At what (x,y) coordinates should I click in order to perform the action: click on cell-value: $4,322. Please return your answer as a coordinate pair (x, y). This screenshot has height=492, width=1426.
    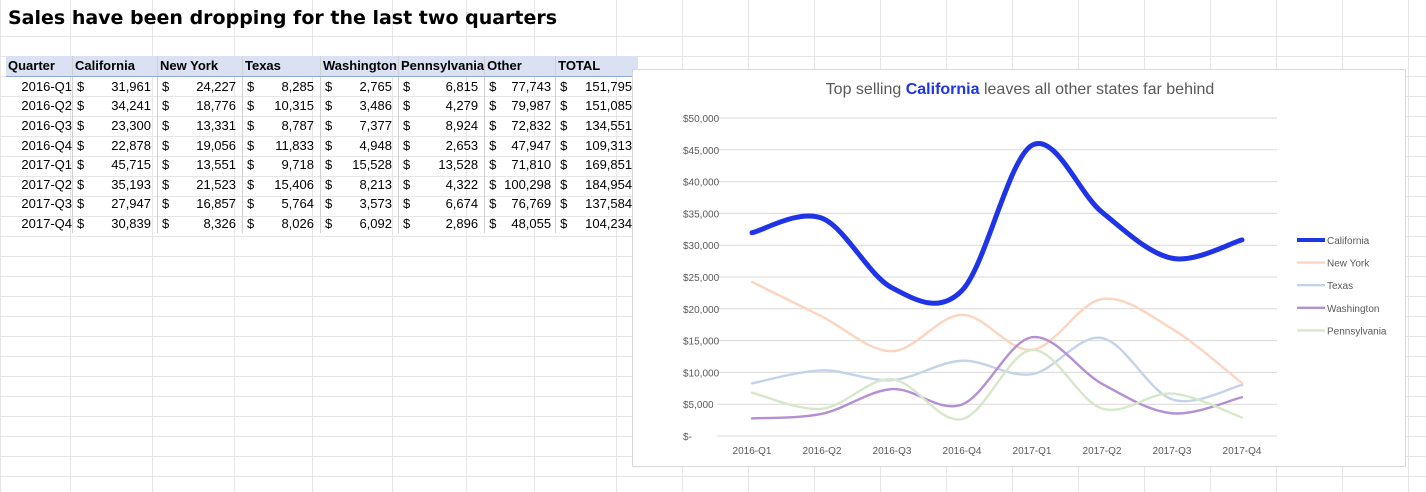
    Looking at the image, I should click on (441, 184).